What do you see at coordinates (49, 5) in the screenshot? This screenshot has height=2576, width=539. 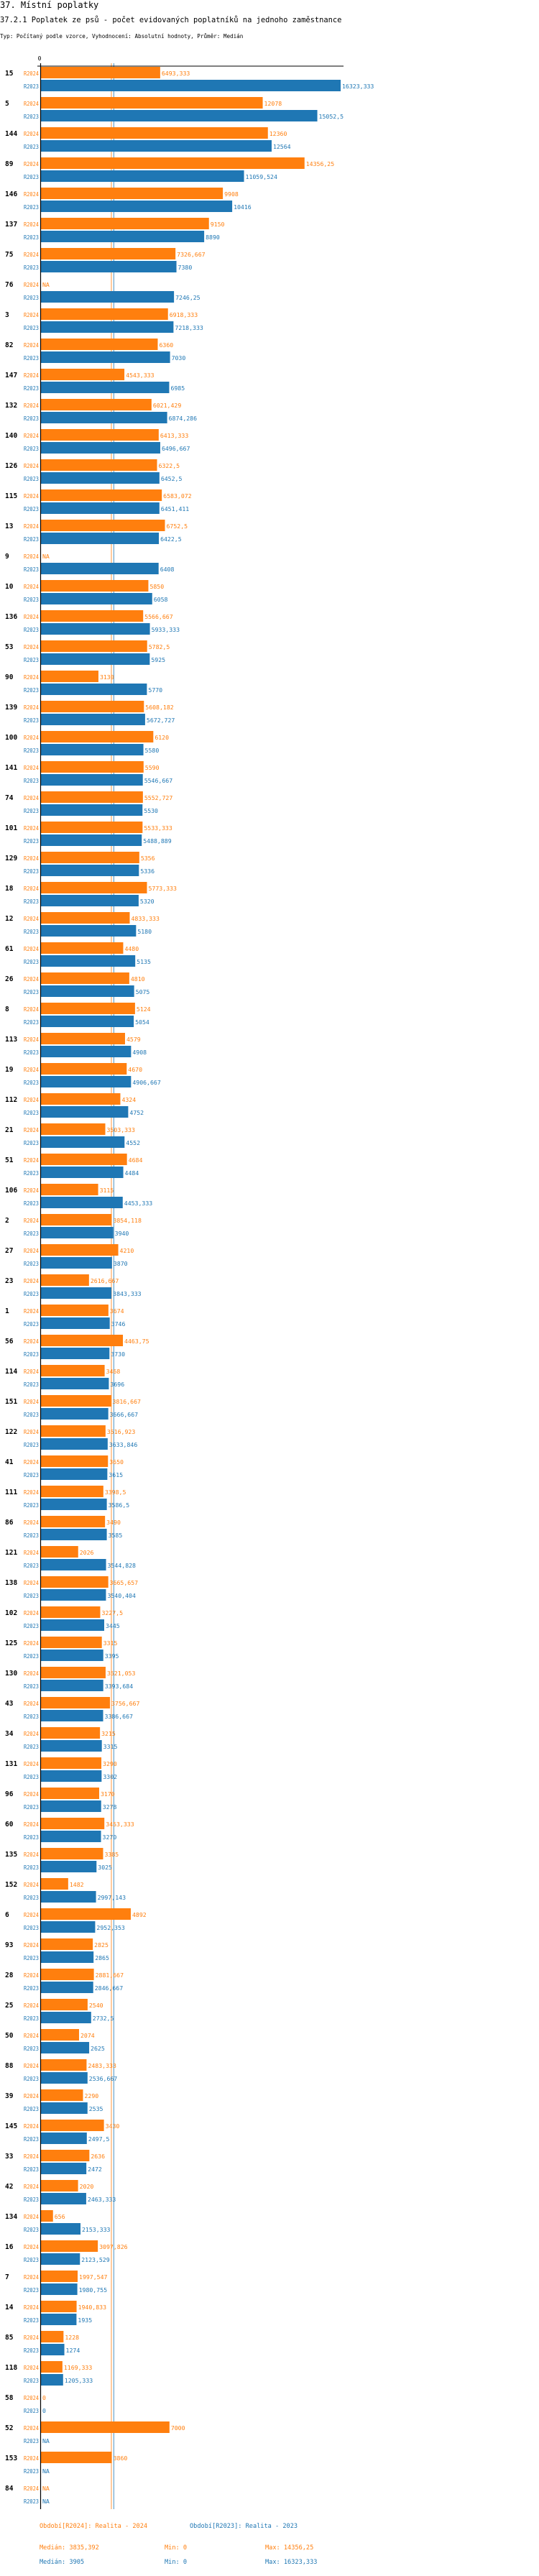 I see `section-title: 37. Místní poplatky` at bounding box center [49, 5].